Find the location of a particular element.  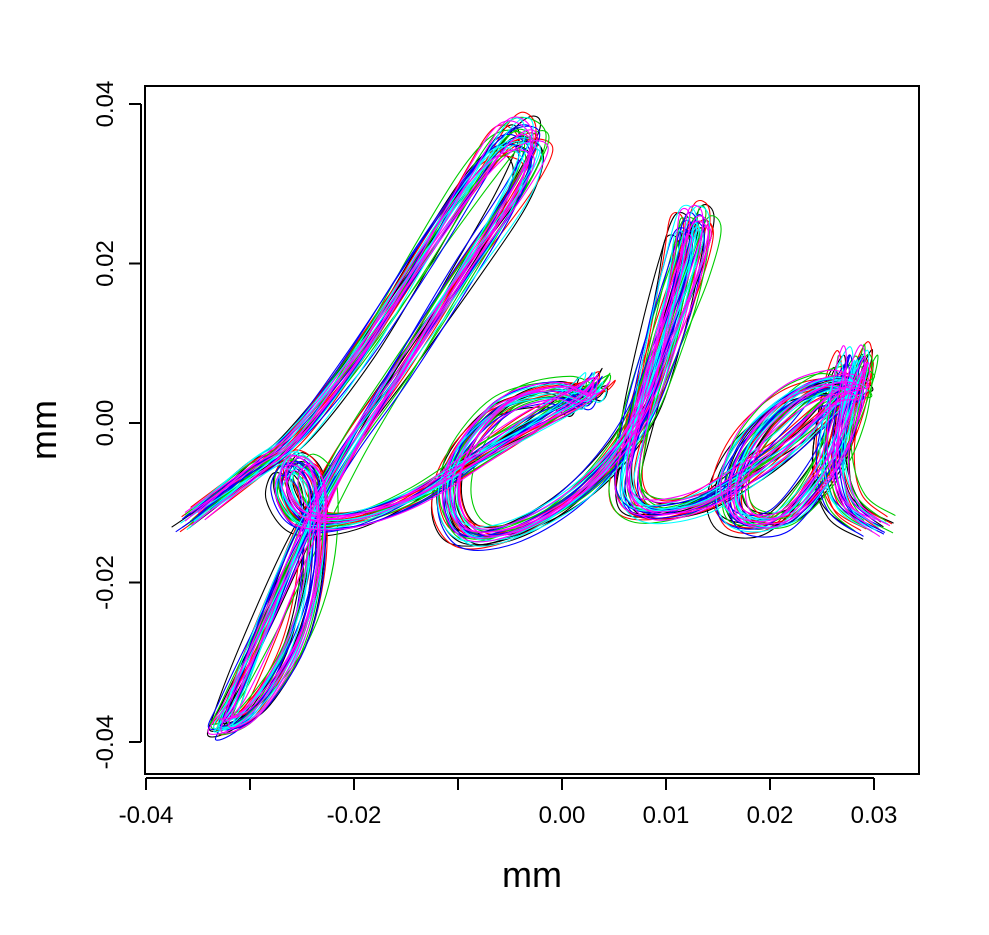

x-tick-label: -0.02 is located at coordinates (354, 815).